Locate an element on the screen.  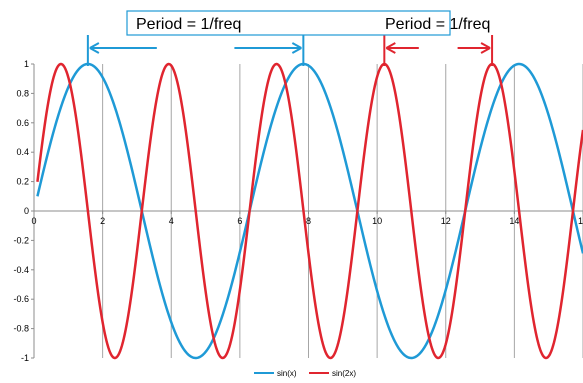
y-tick-label: -0.2 is located at coordinates (21, 240).